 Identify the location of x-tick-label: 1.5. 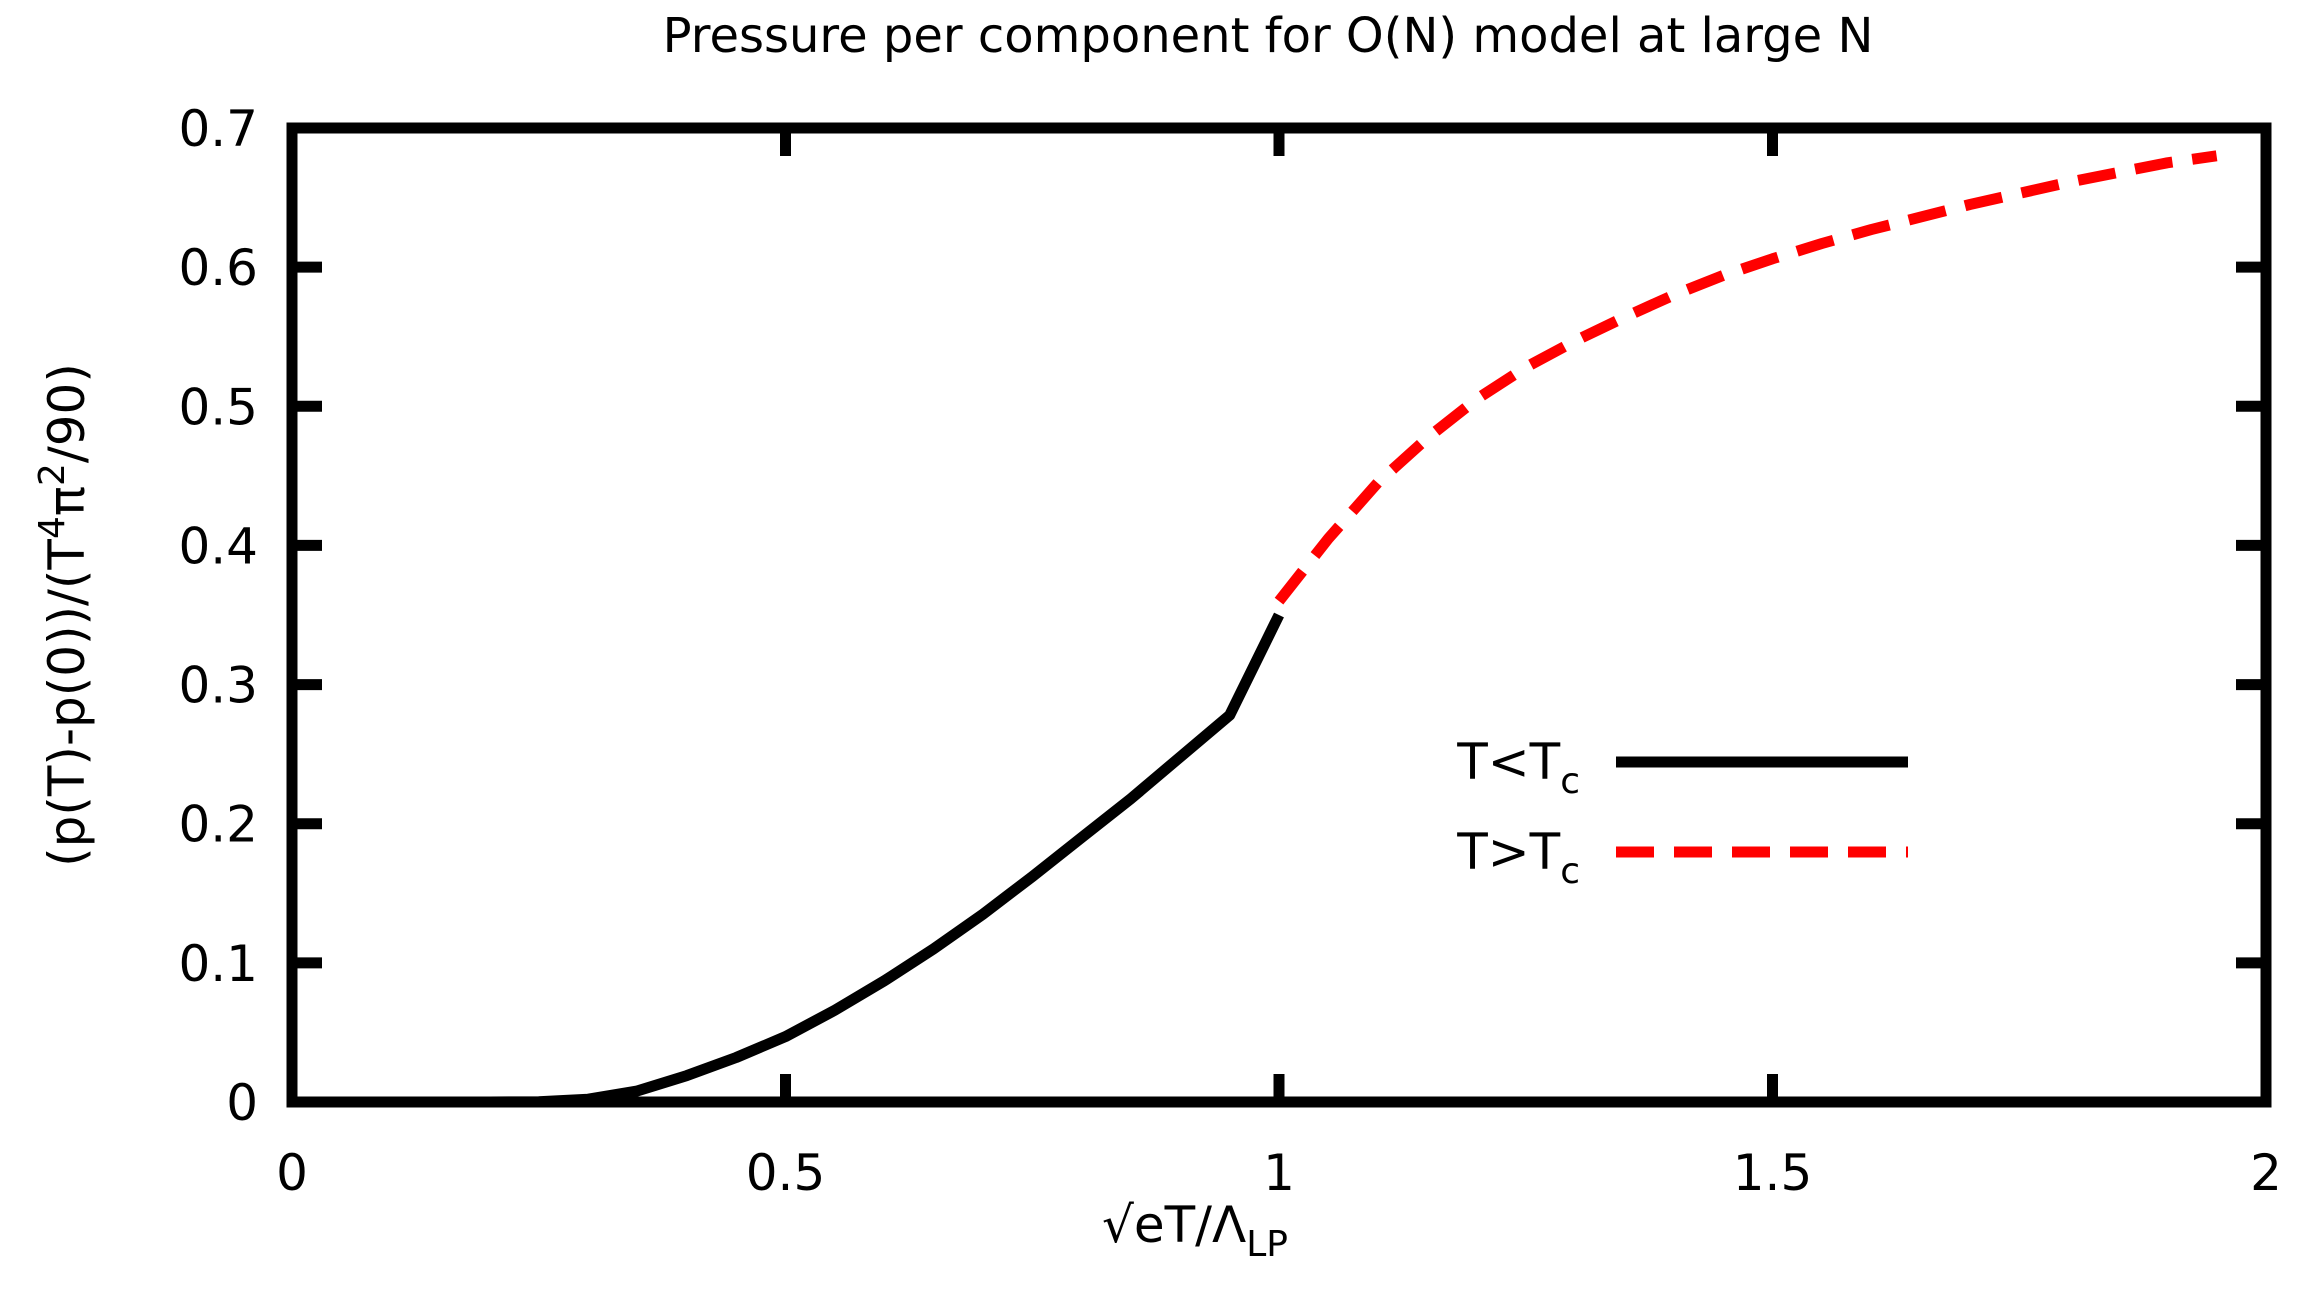
(1773, 1173).